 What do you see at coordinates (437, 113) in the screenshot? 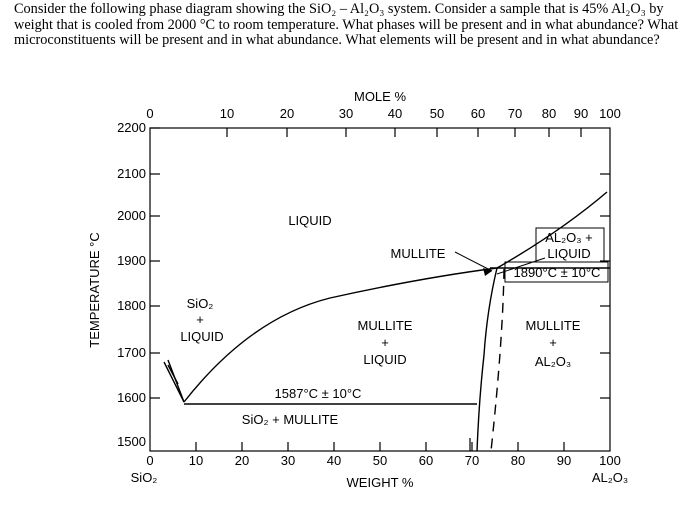
I see `top-tick-50: 50` at bounding box center [437, 113].